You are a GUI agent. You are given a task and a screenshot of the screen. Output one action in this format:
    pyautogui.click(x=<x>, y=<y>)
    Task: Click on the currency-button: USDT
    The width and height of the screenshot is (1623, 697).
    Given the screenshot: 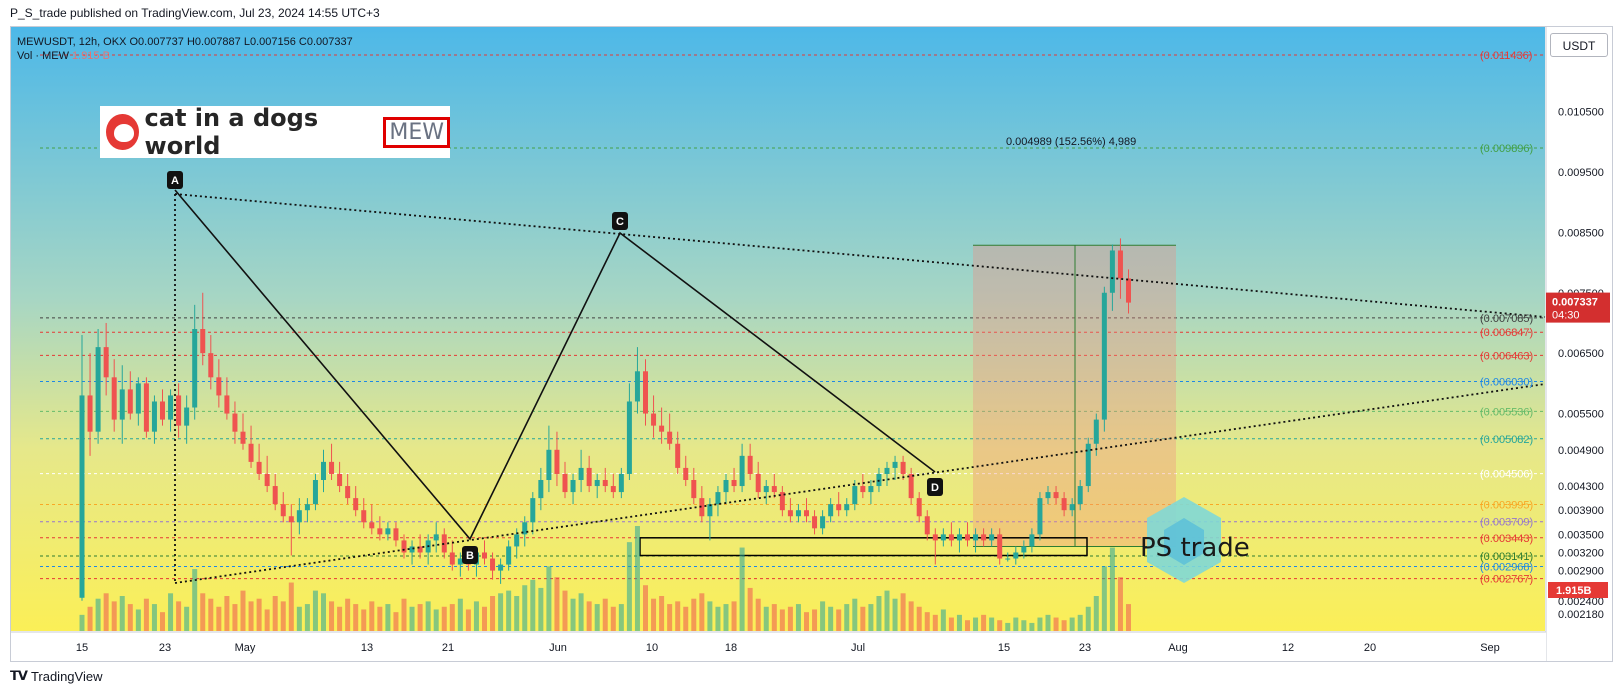 What is the action you would take?
    pyautogui.click(x=1579, y=45)
    